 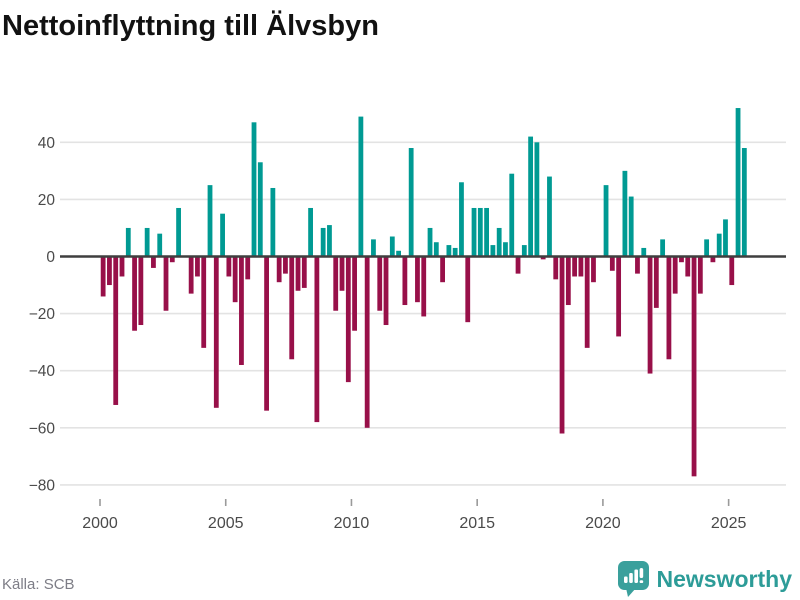 What do you see at coordinates (352, 523) in the screenshot?
I see `x-tick-label: 2010` at bounding box center [352, 523].